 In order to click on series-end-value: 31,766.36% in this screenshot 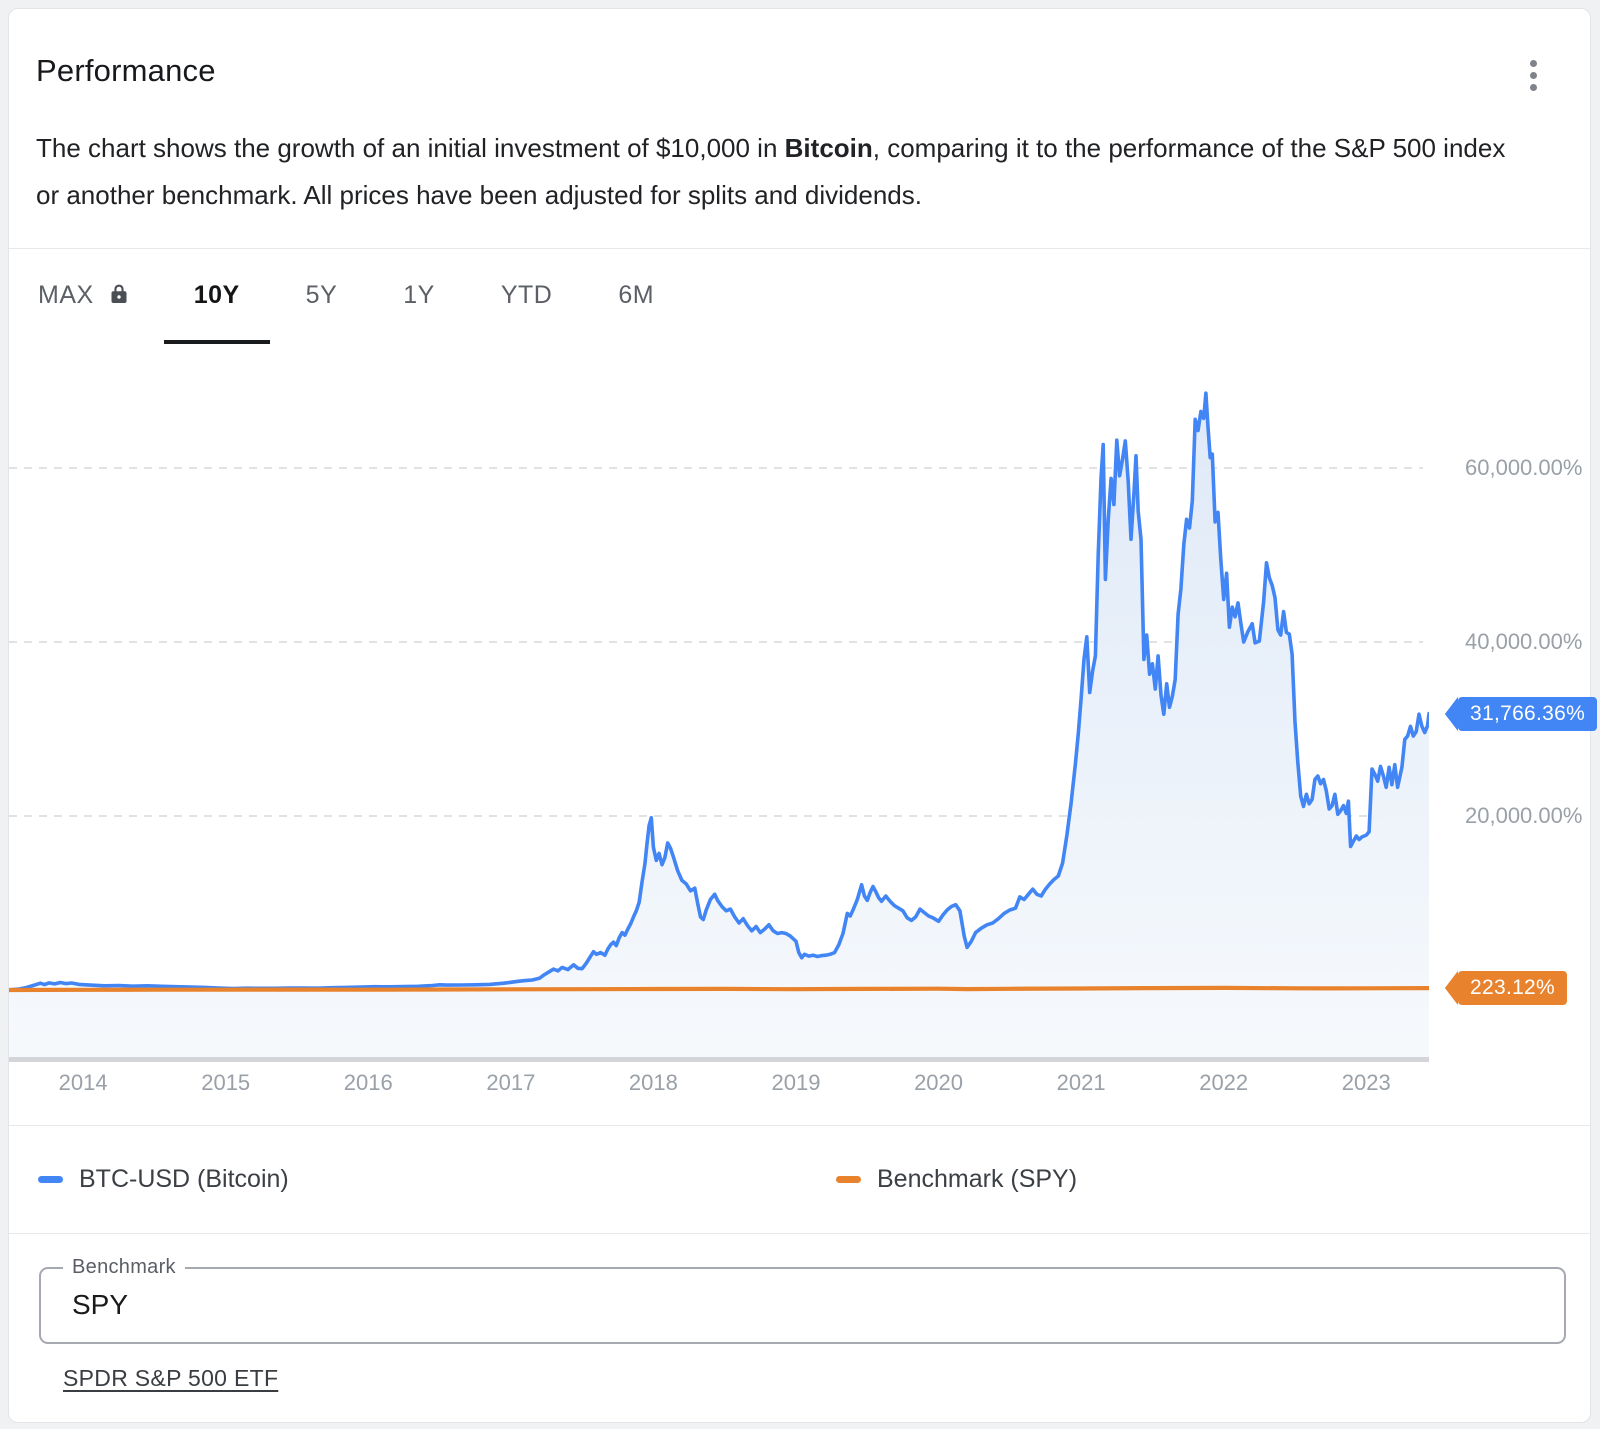, I will do `click(1528, 713)`.